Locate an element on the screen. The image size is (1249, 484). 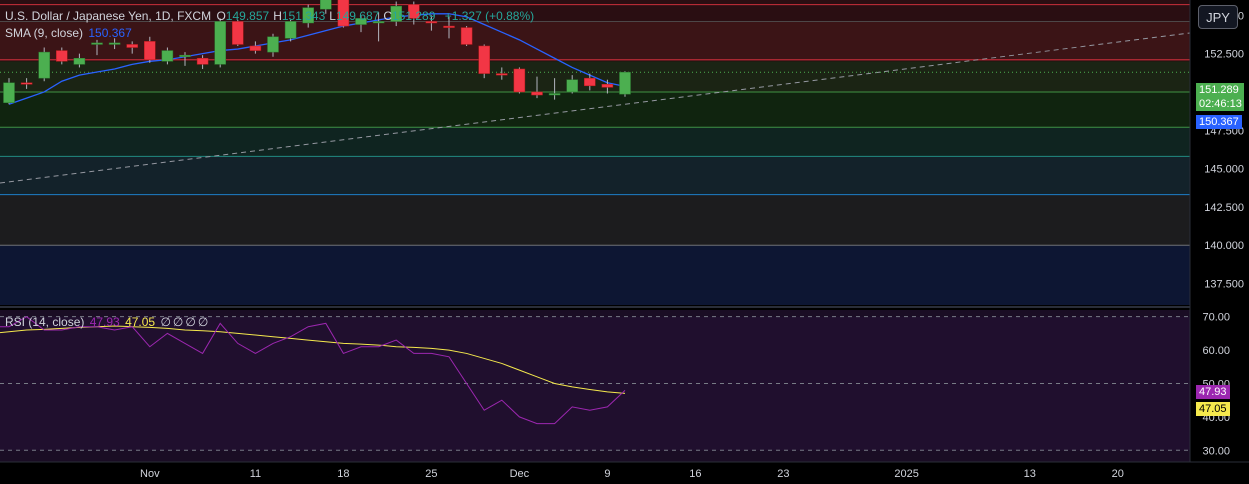
time-tick-5: Dec is located at coordinates (520, 474).